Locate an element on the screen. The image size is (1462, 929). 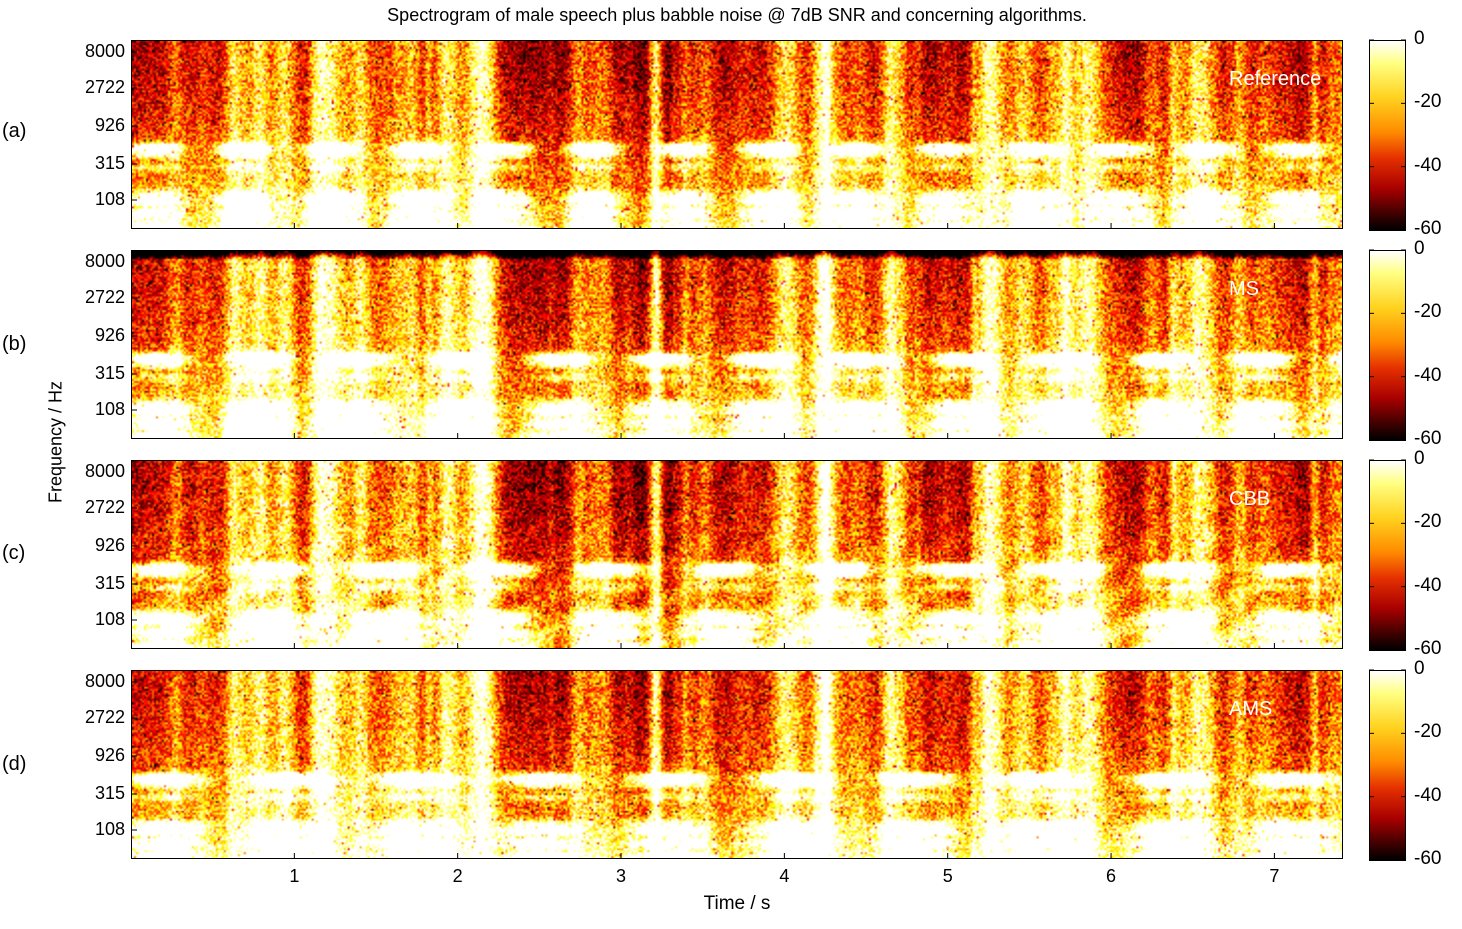
x-tick-label: 5 is located at coordinates (947, 876).